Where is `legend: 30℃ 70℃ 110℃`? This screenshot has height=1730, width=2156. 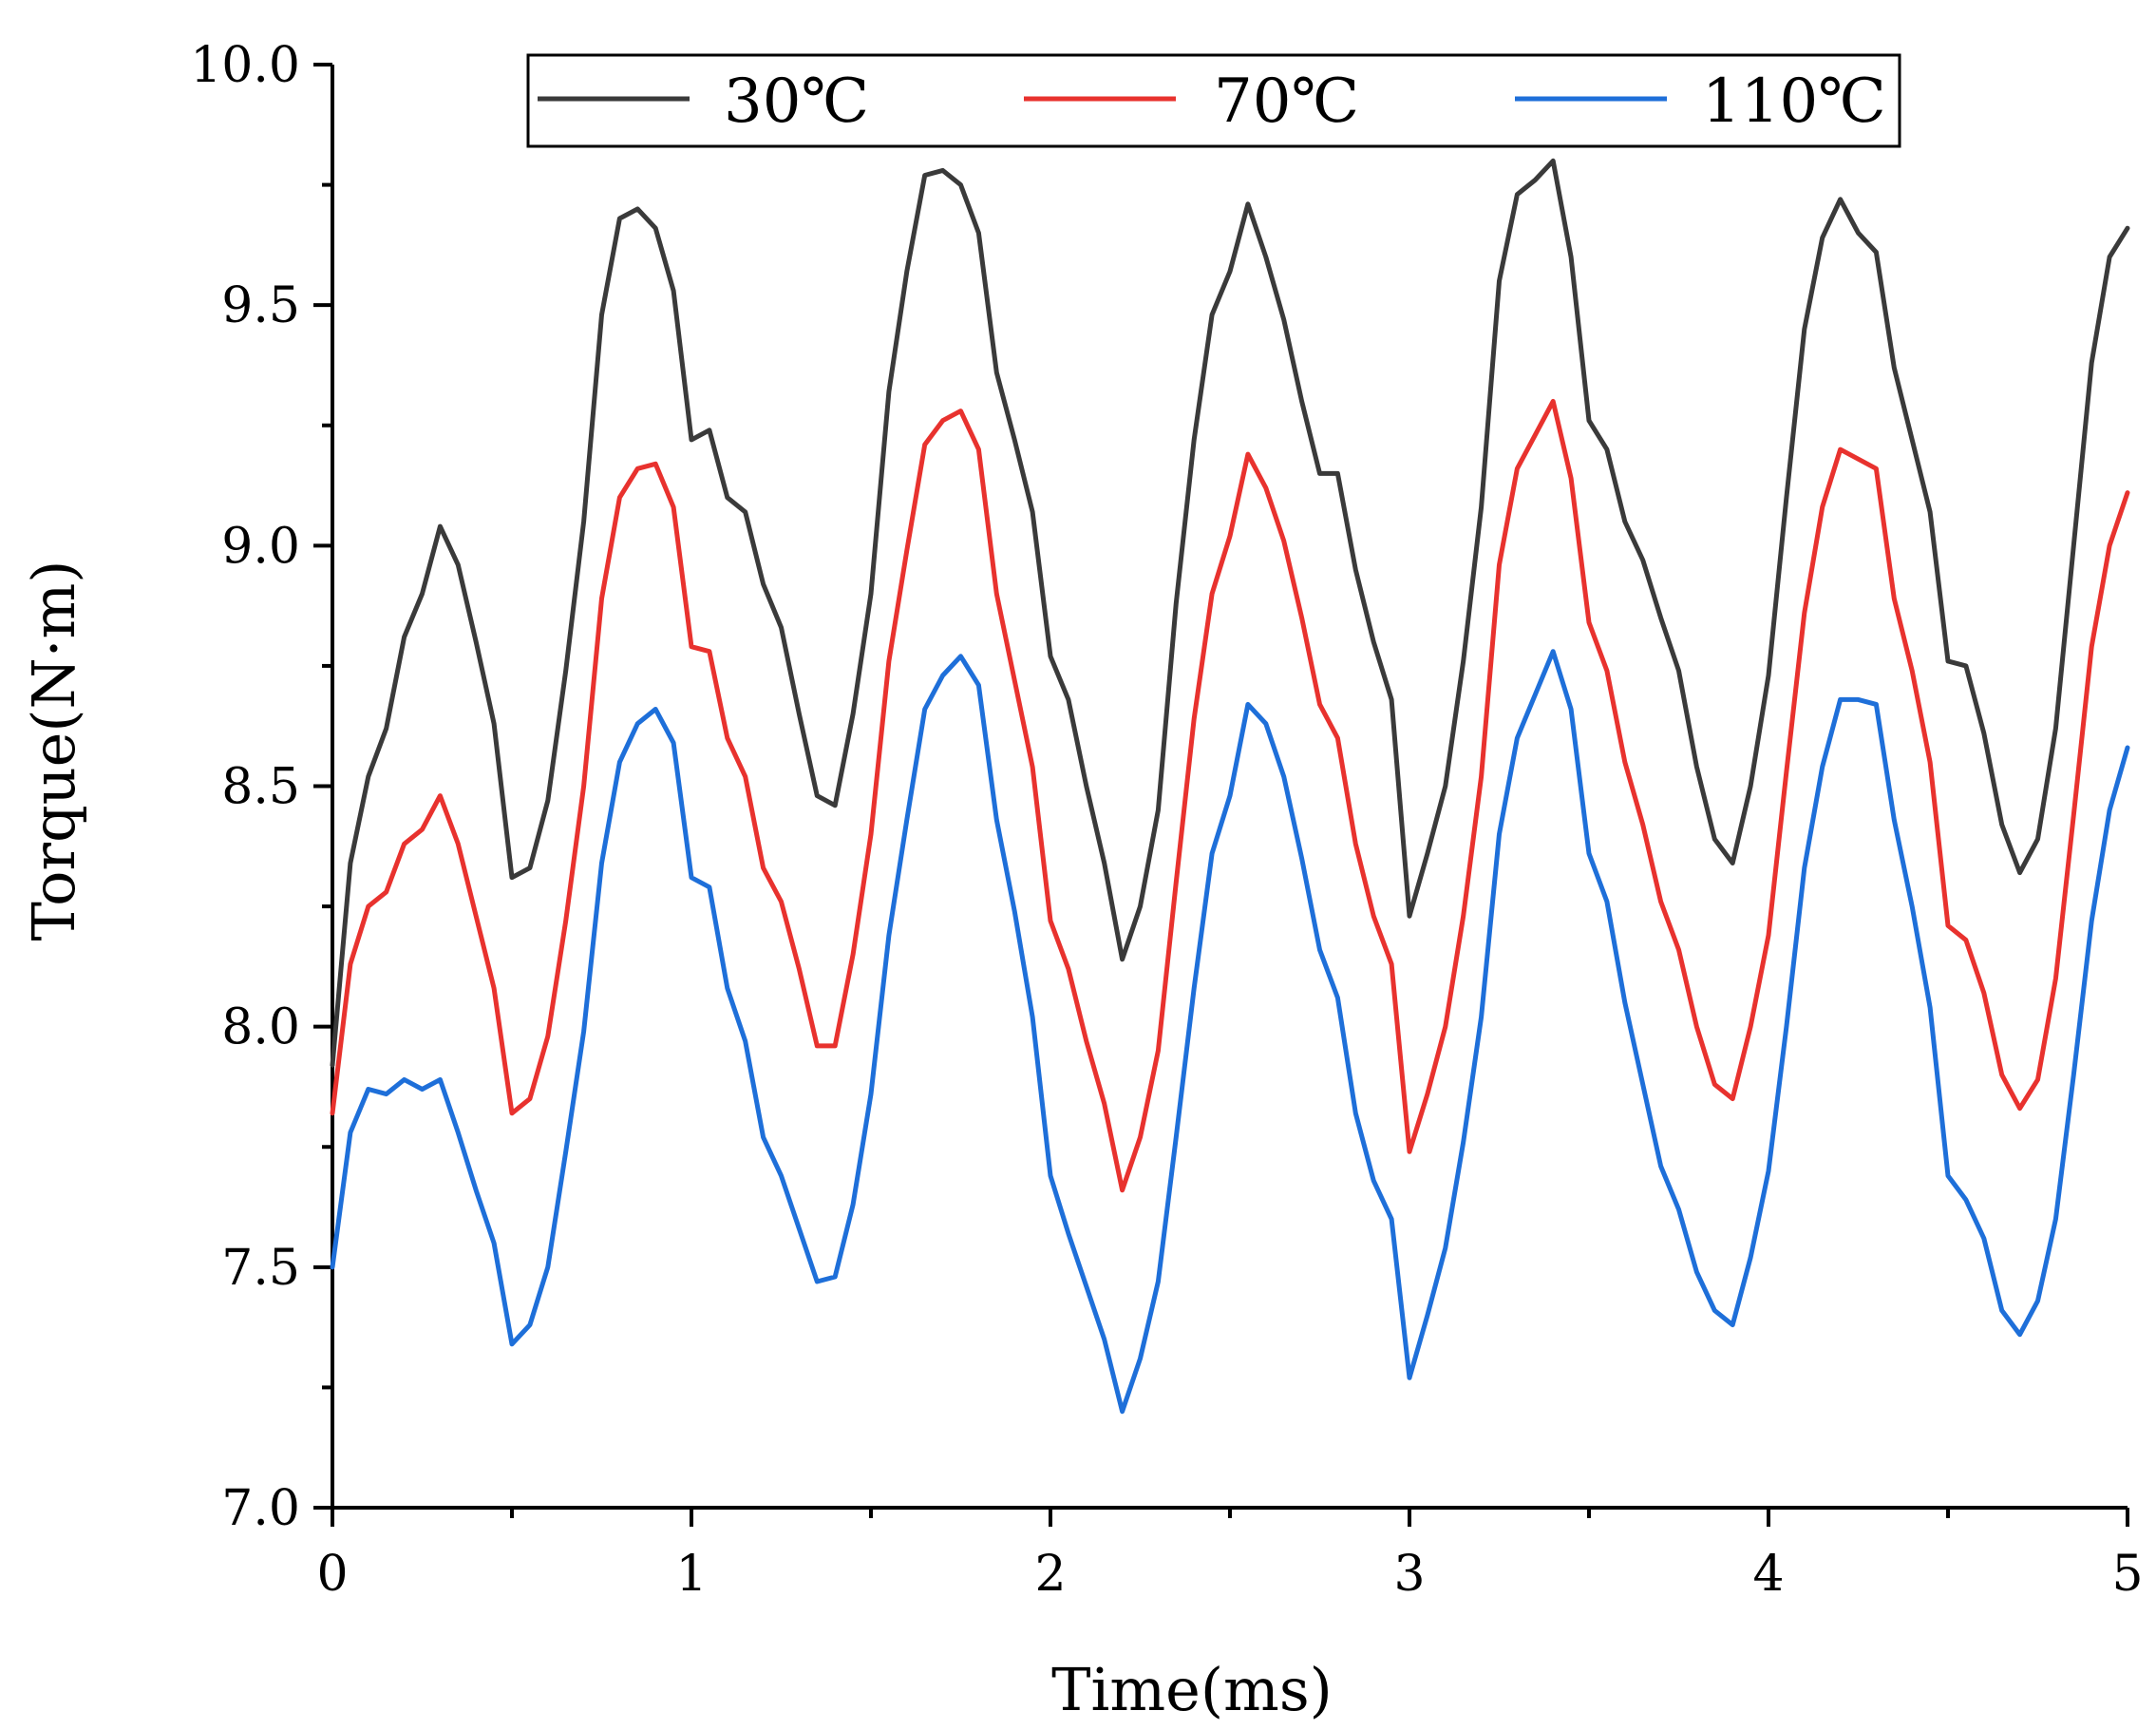 legend: 30℃ 70℃ 110℃ is located at coordinates (1213, 100).